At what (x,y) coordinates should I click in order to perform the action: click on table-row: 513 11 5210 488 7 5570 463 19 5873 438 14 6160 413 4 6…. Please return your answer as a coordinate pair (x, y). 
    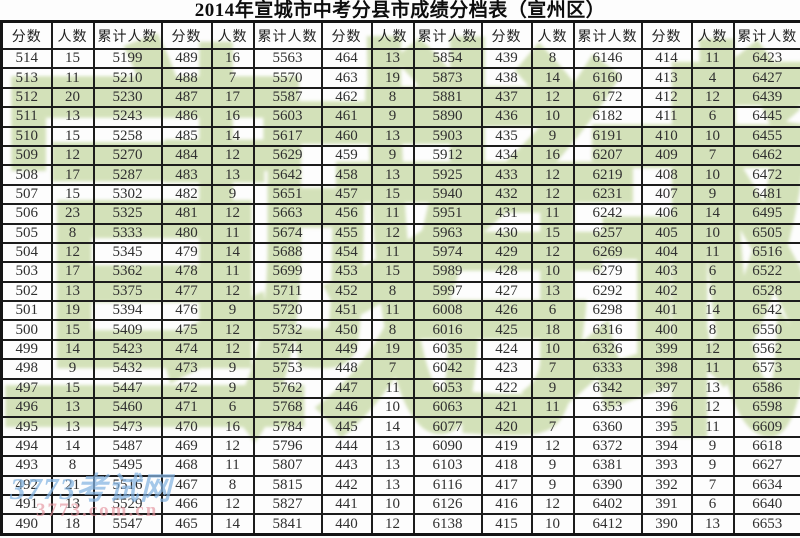
    Looking at the image, I should click on (400, 78).